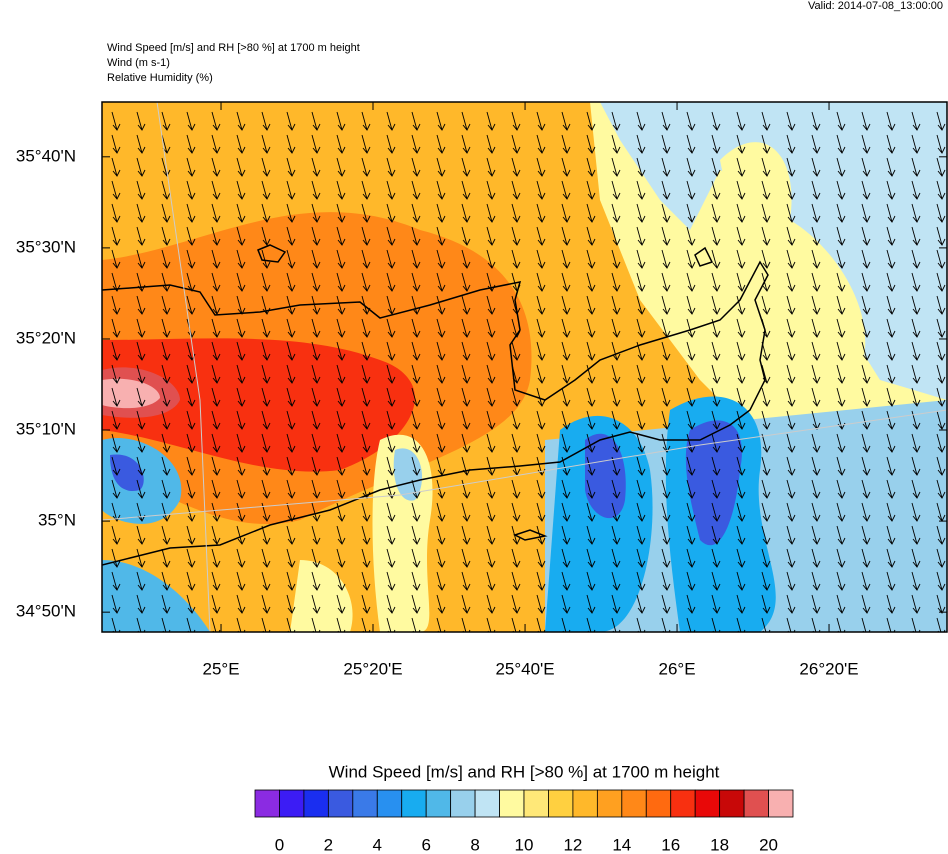  I want to click on lat-tick-label: 35°20'N, so click(46, 337).